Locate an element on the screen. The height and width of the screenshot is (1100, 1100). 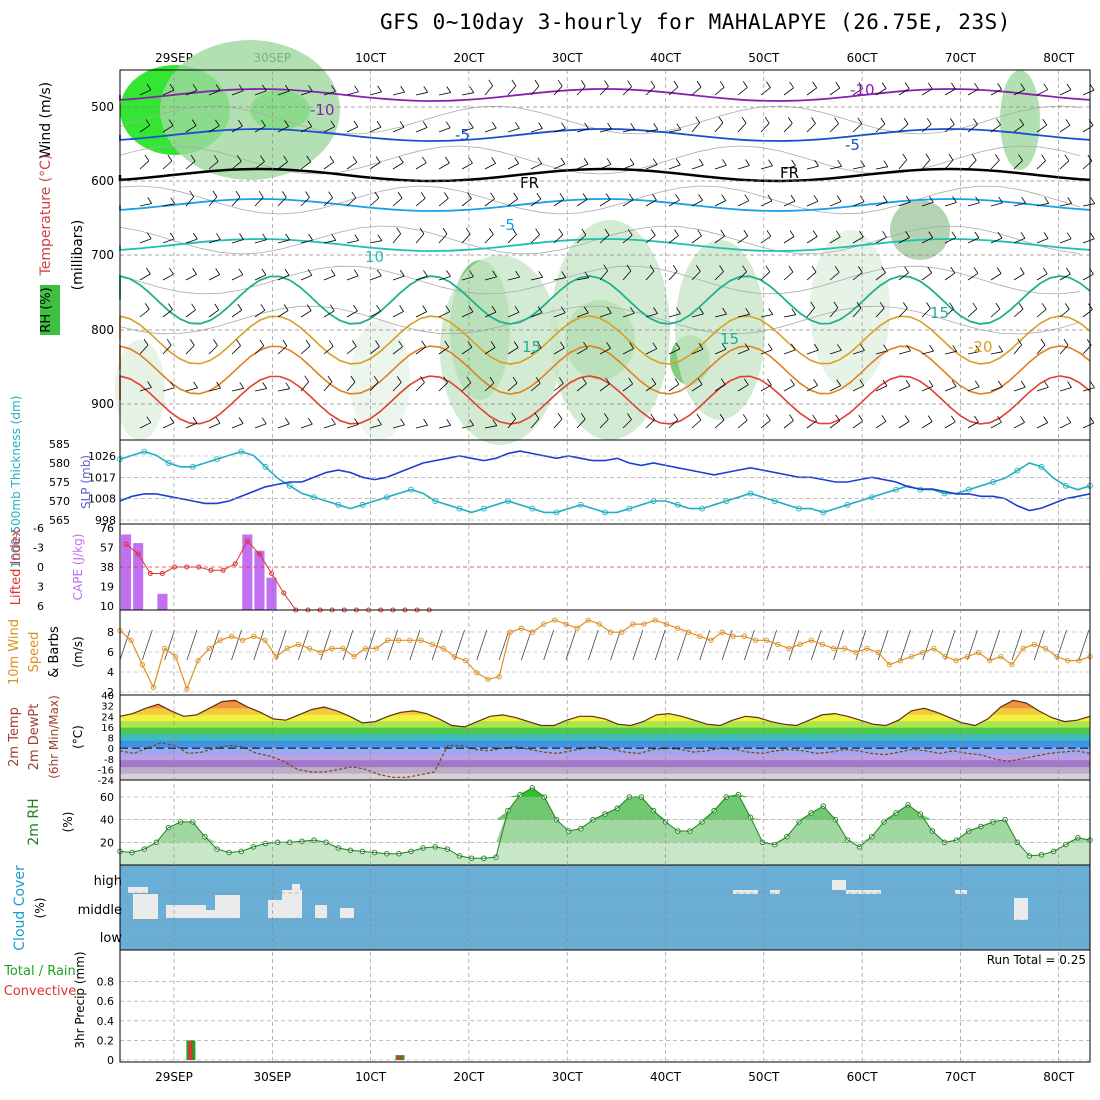
cloud-level-label: low is located at coordinates (111, 938).